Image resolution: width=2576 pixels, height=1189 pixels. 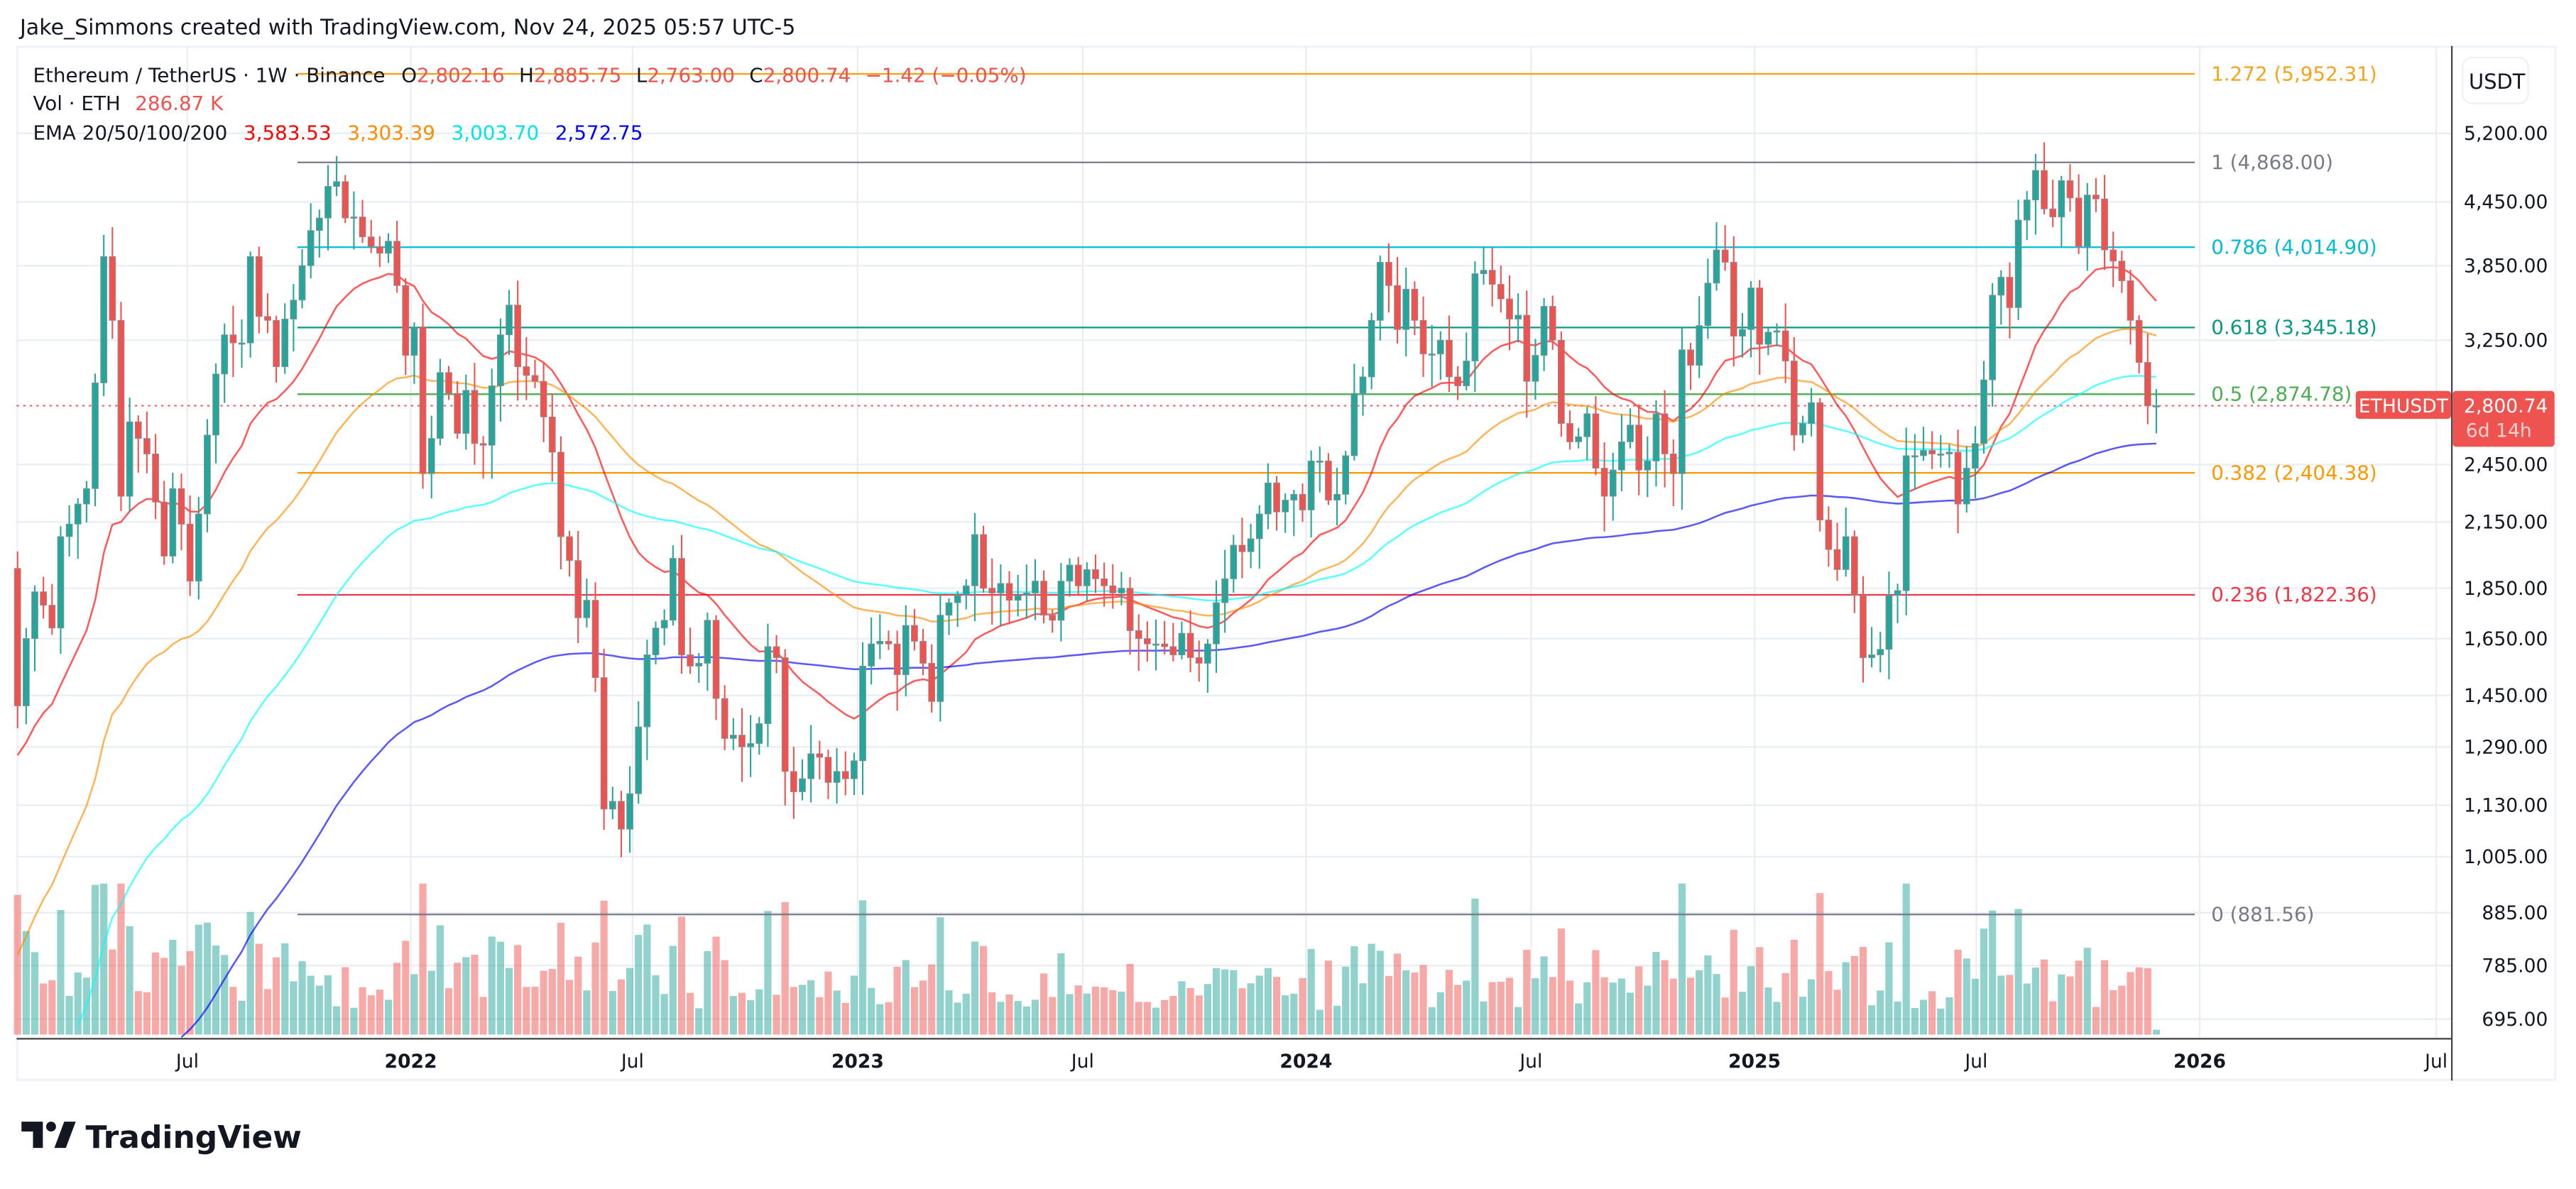 I want to click on tradingview-logo: TradingView, so click(x=161, y=1137).